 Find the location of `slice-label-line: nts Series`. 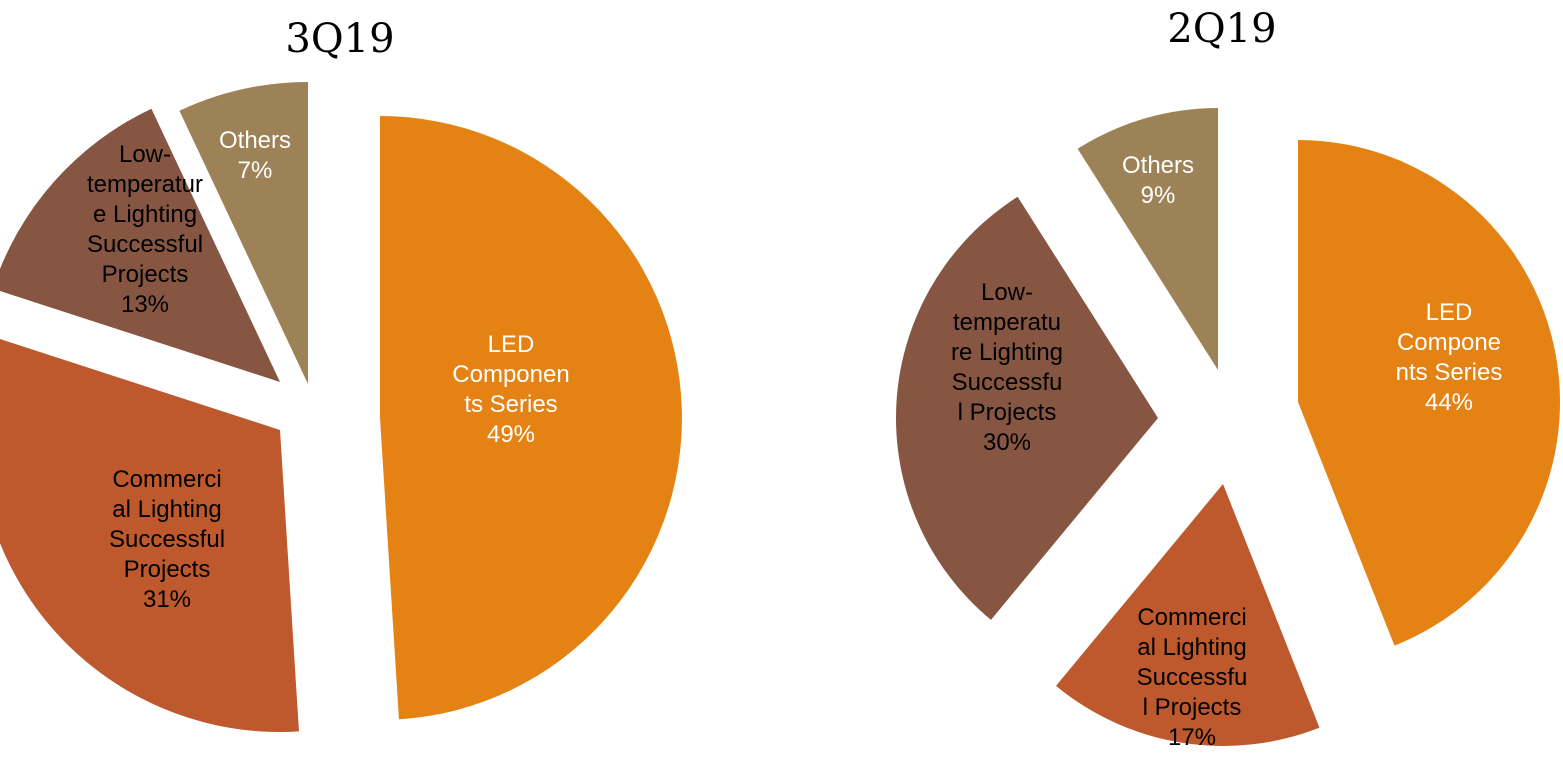

slice-label-line: nts Series is located at coordinates (1449, 372).